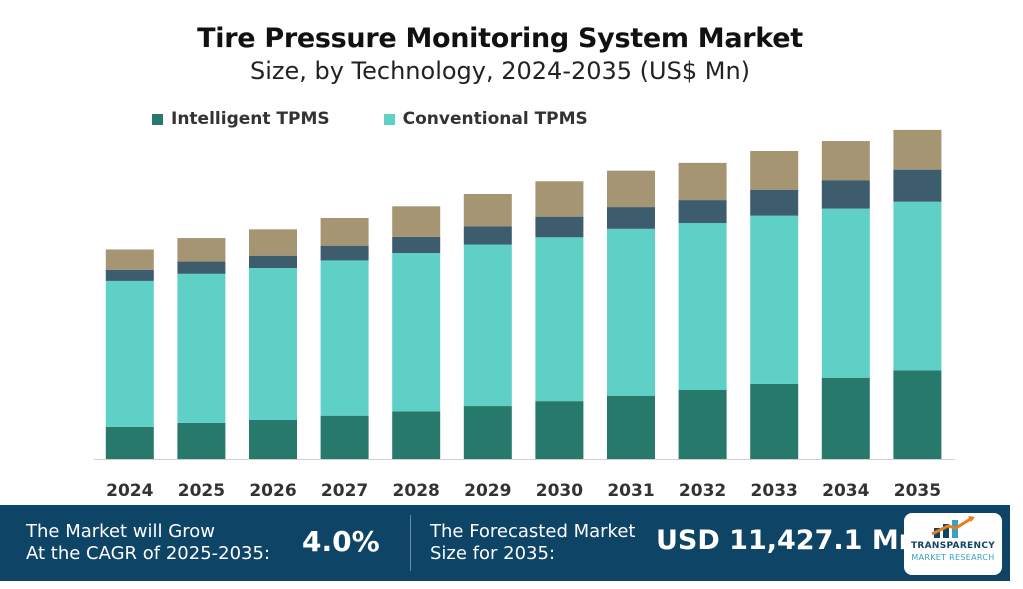 The width and height of the screenshot is (1023, 589). What do you see at coordinates (702, 491) in the screenshot?
I see `x-tick-label-2032: 2032` at bounding box center [702, 491].